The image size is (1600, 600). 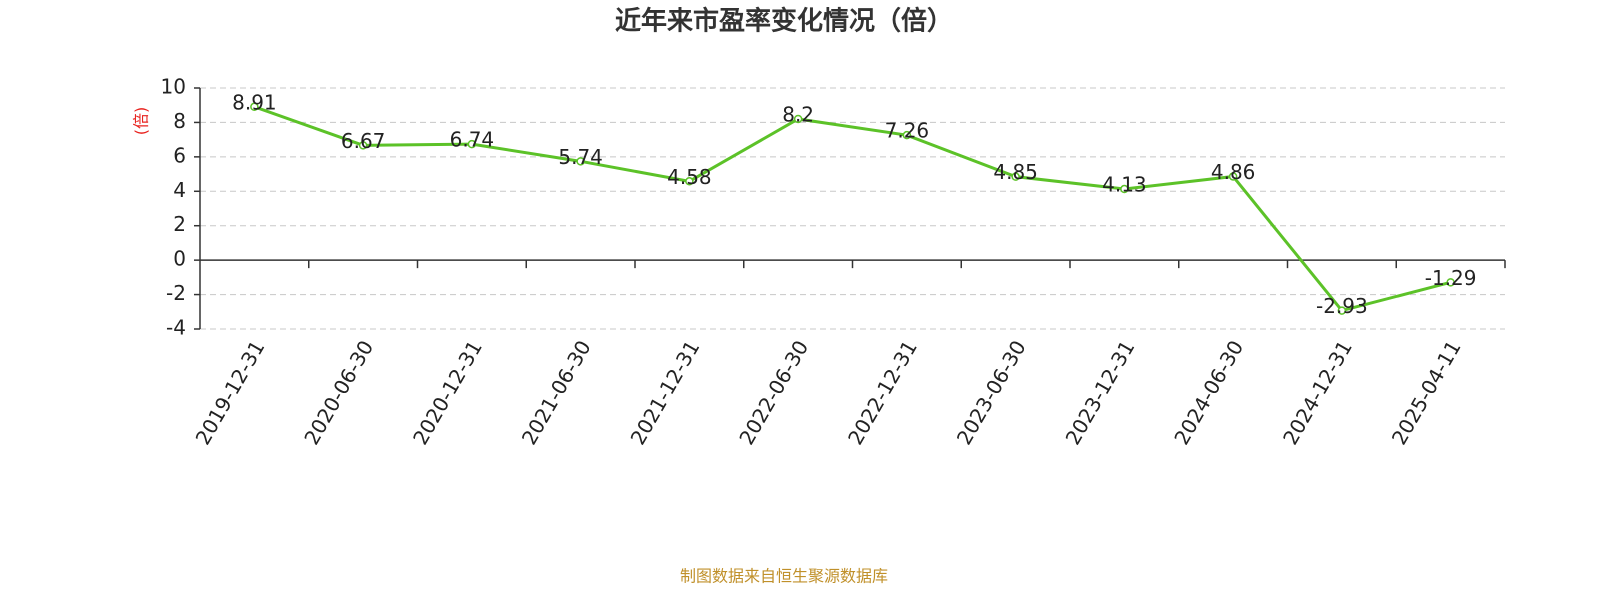 What do you see at coordinates (556, 392) in the screenshot?
I see `x-tick-label: 2021-06-30` at bounding box center [556, 392].